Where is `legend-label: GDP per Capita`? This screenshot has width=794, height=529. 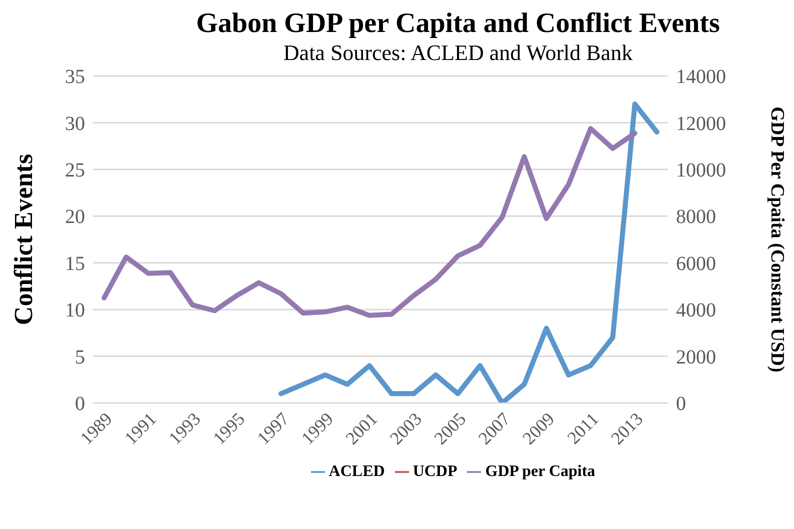 legend-label: GDP per Capita is located at coordinates (540, 471).